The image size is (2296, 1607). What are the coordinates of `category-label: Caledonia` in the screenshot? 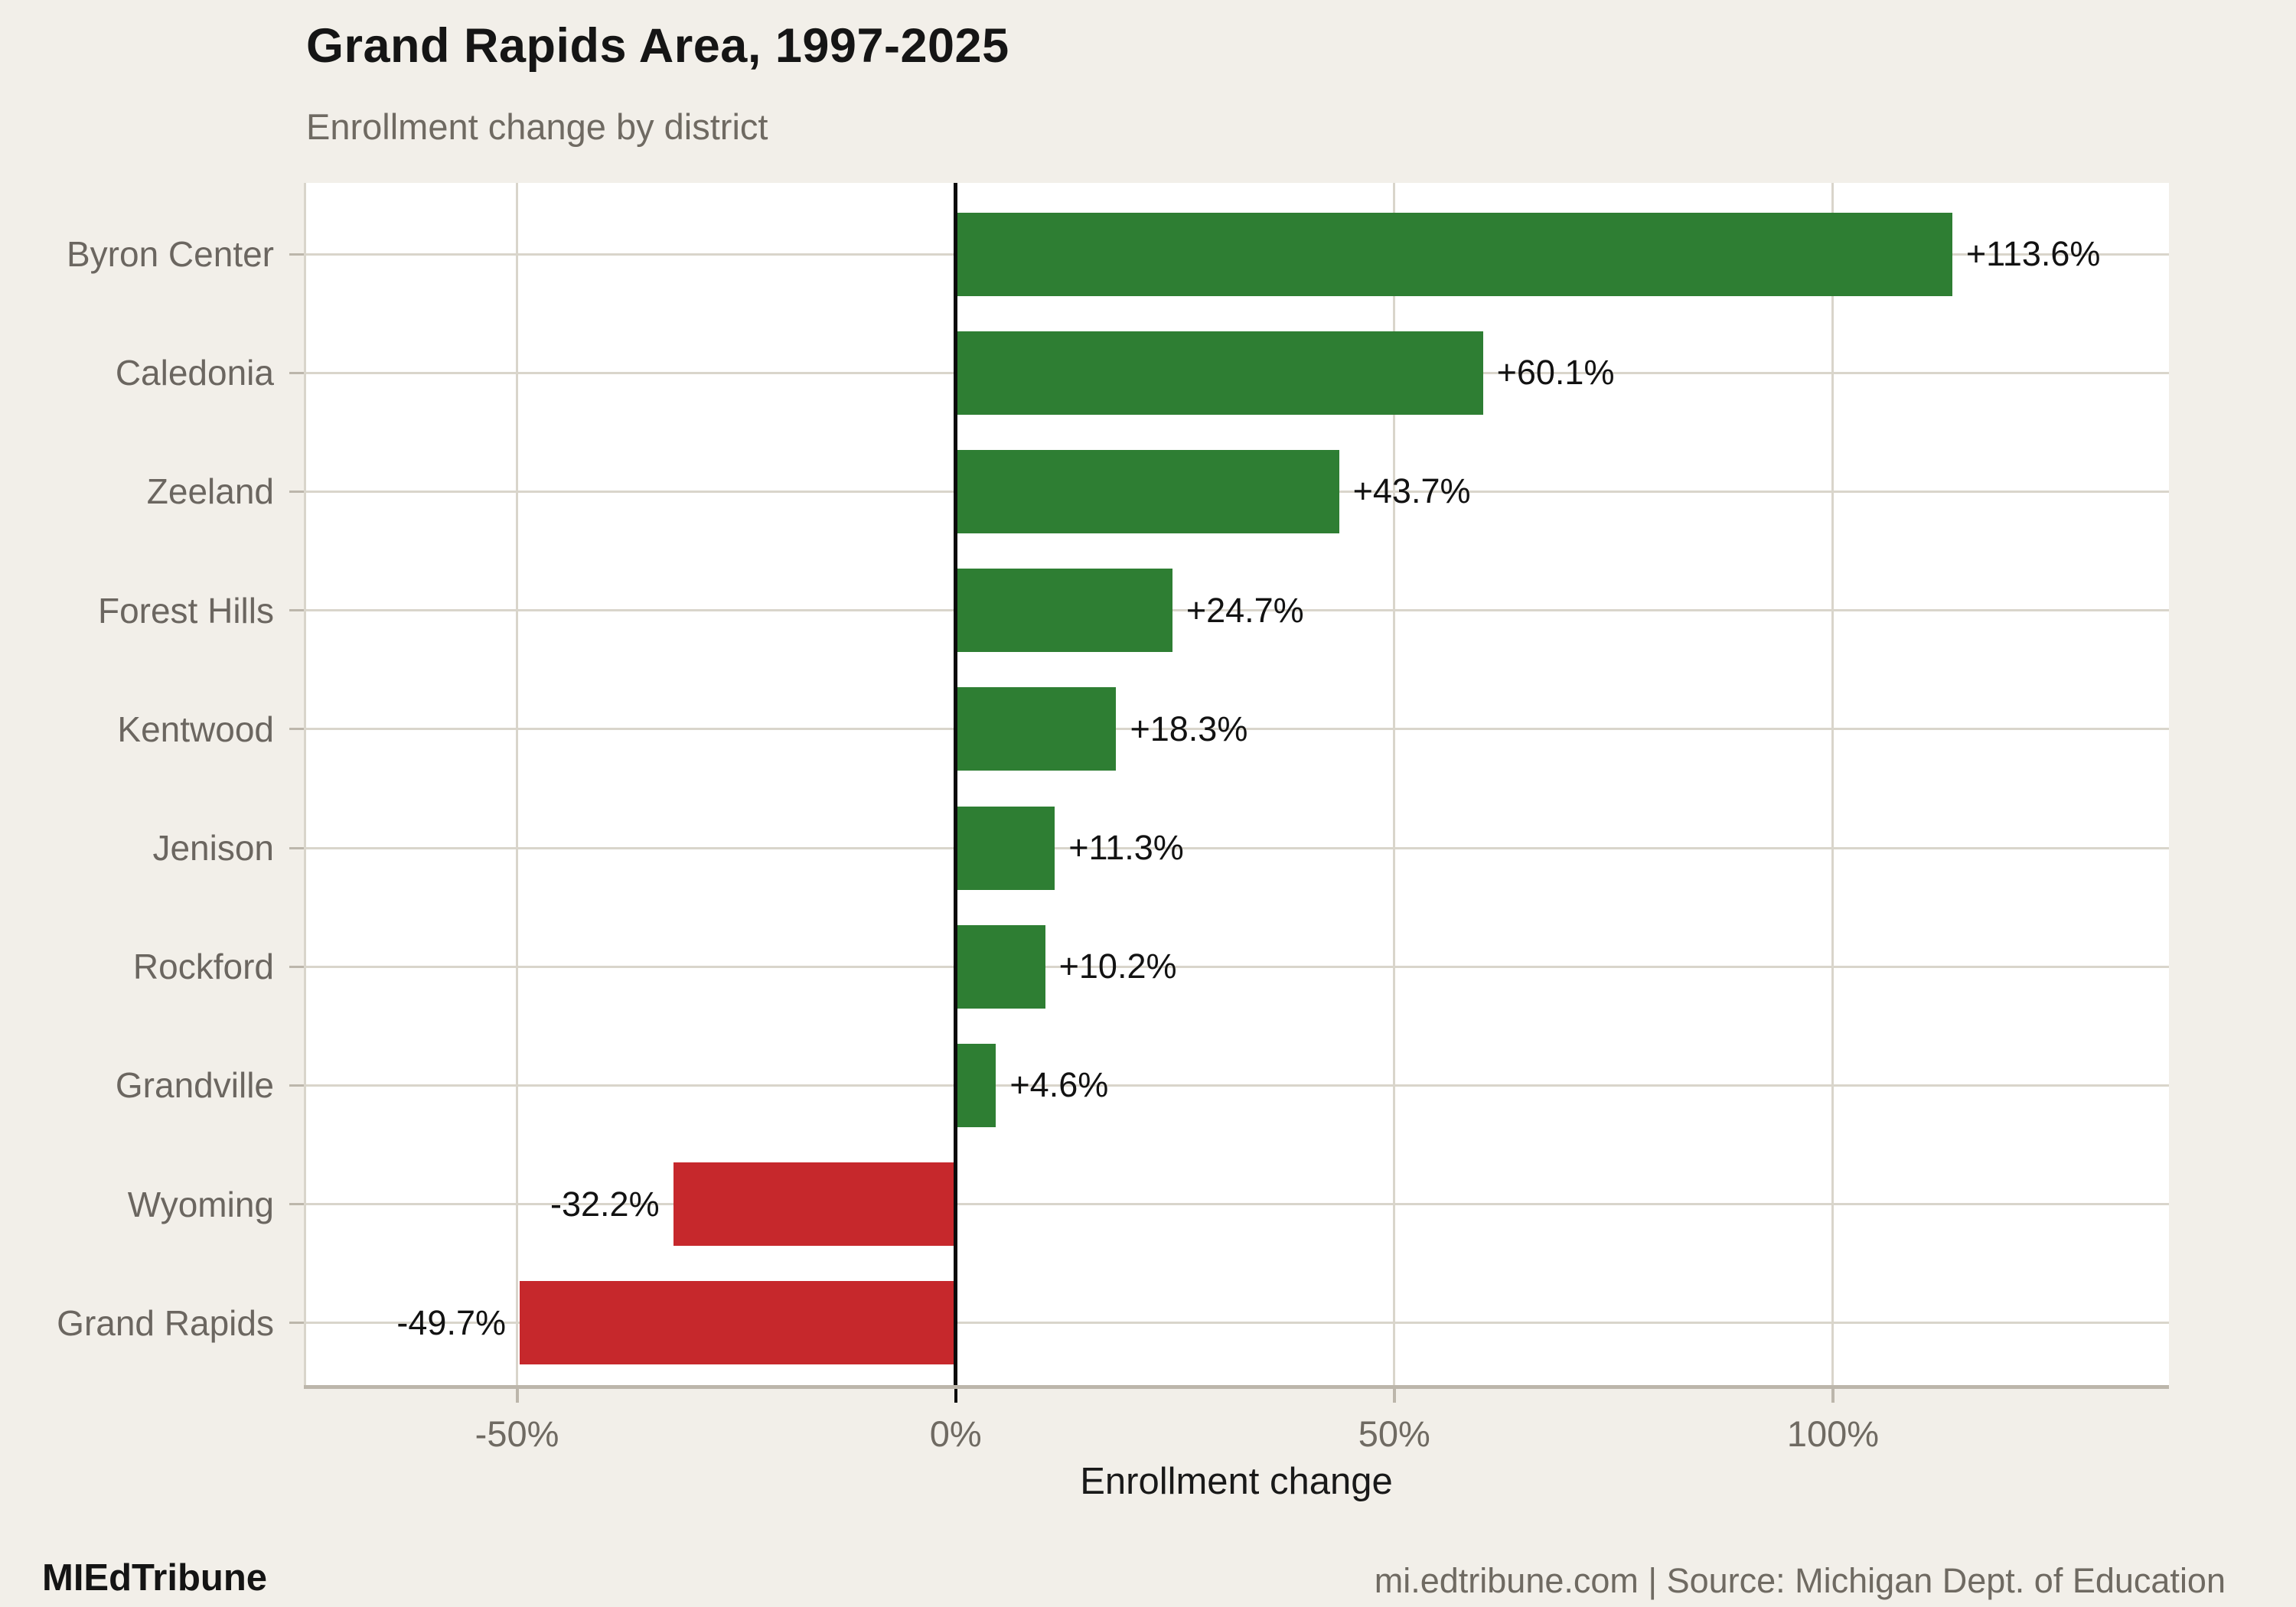 It's located at (194, 373).